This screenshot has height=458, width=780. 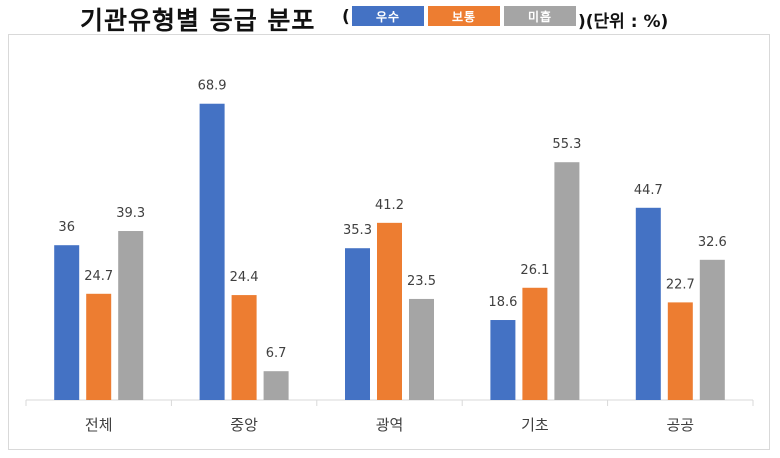 I want to click on legend-open-paren: (, so click(x=346, y=17).